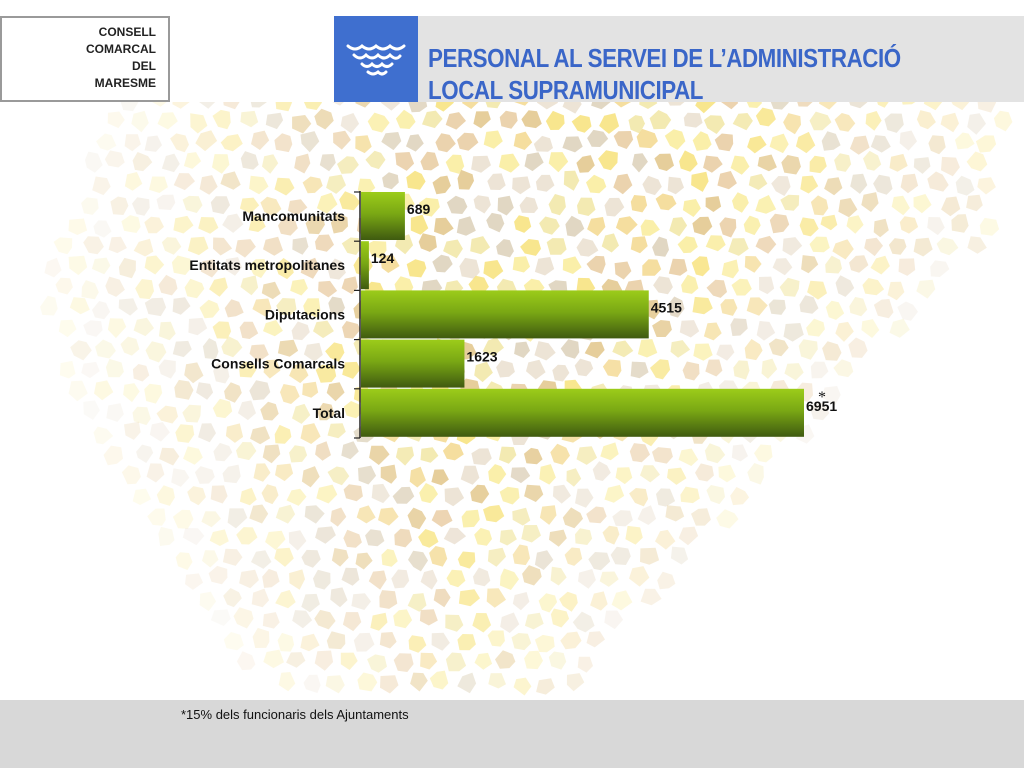  Describe the element at coordinates (822, 397) in the screenshot. I see `annotation-asterisk: *` at that location.